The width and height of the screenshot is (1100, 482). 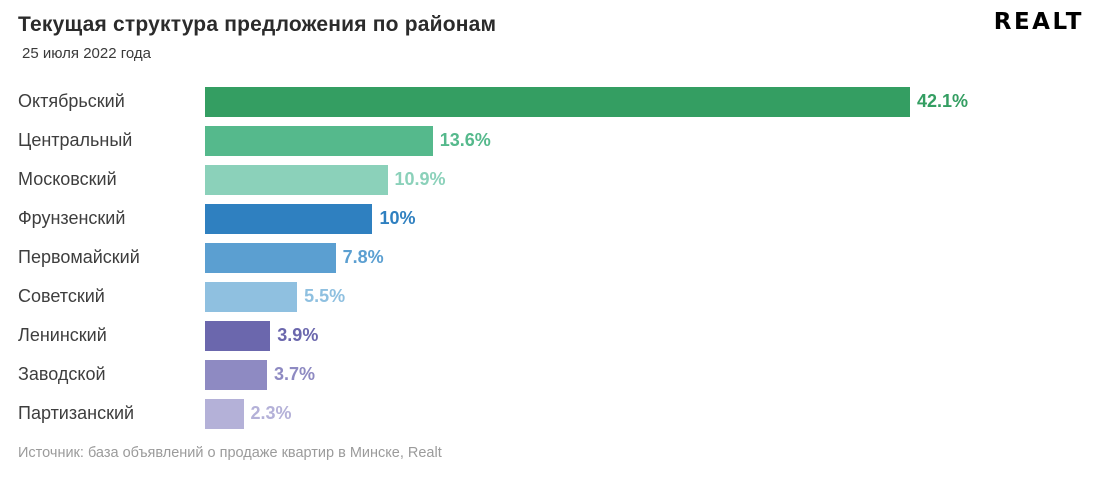 I want to click on district-label: Октябрьский, so click(x=71, y=101).